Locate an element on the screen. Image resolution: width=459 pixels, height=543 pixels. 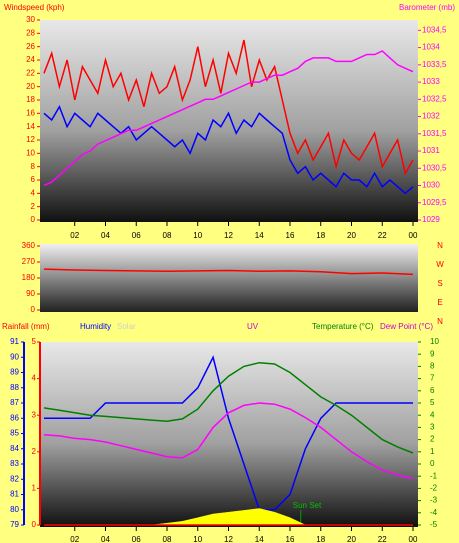
y-tick-label: -2 is located at coordinates (434, 488).